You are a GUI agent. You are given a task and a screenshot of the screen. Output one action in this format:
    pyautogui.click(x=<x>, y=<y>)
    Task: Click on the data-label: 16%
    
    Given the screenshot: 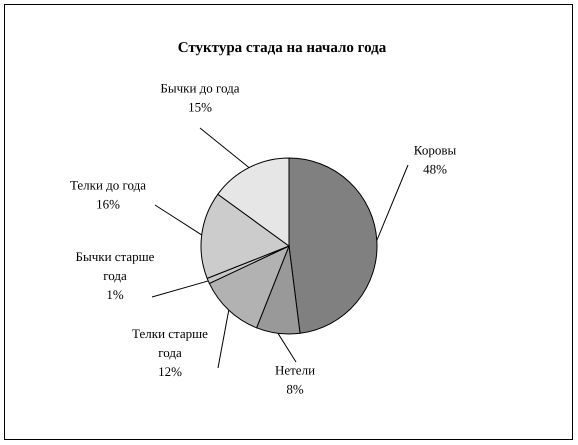 What is the action you would take?
    pyautogui.click(x=108, y=204)
    